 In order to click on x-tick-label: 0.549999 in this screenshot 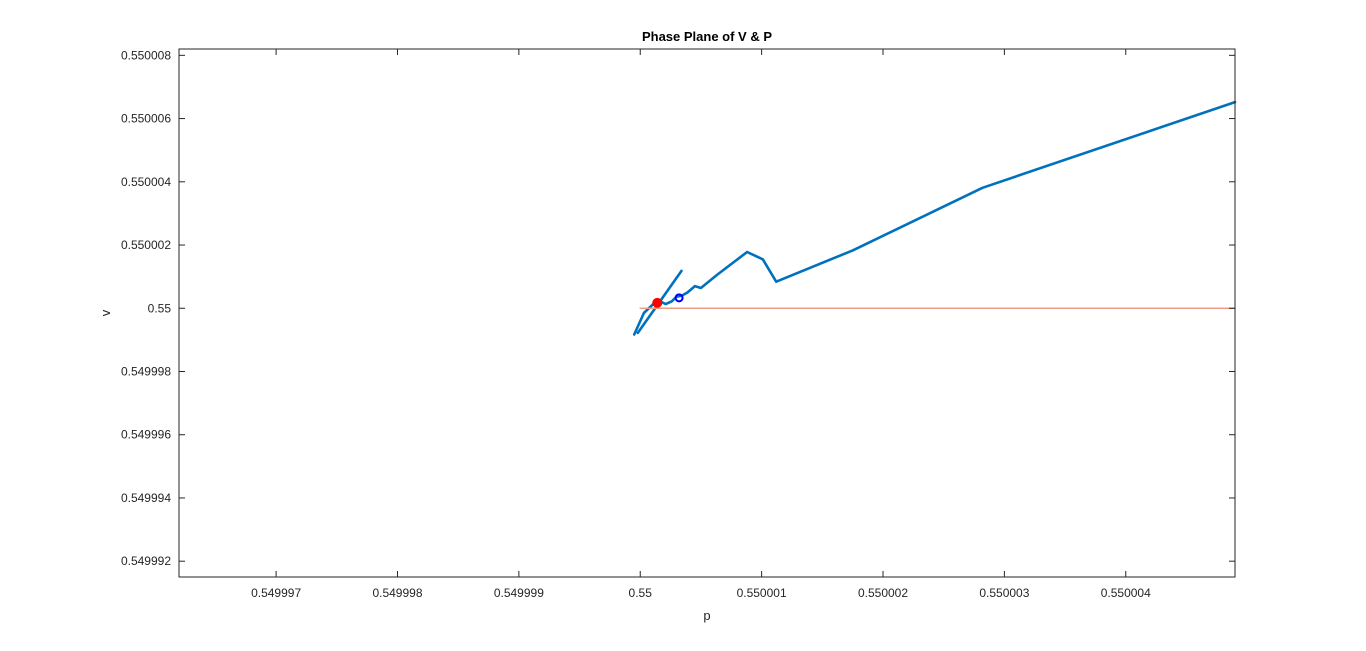, I will do `click(519, 593)`.